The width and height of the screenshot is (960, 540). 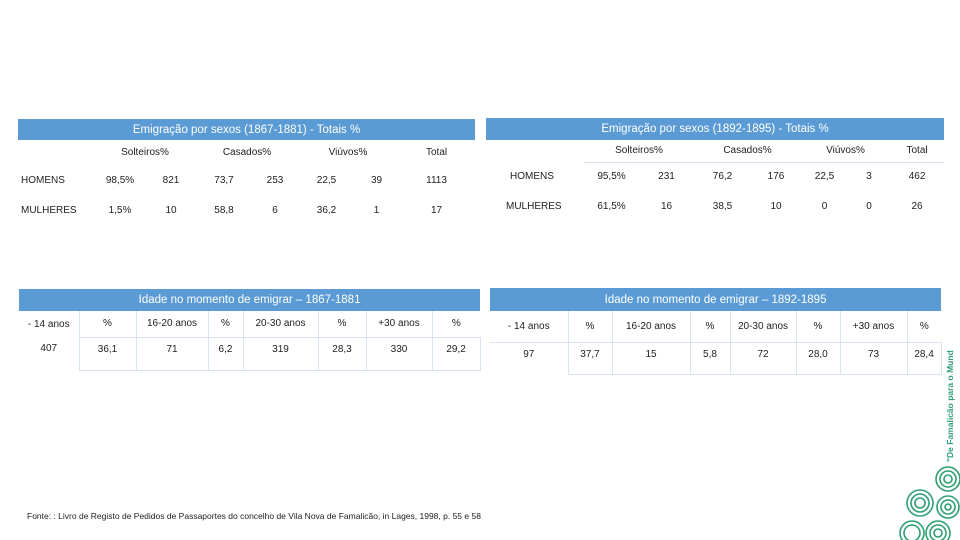 I want to click on brand-tagline-text: "De Famalicão para o Mundo", so click(x=950, y=406).